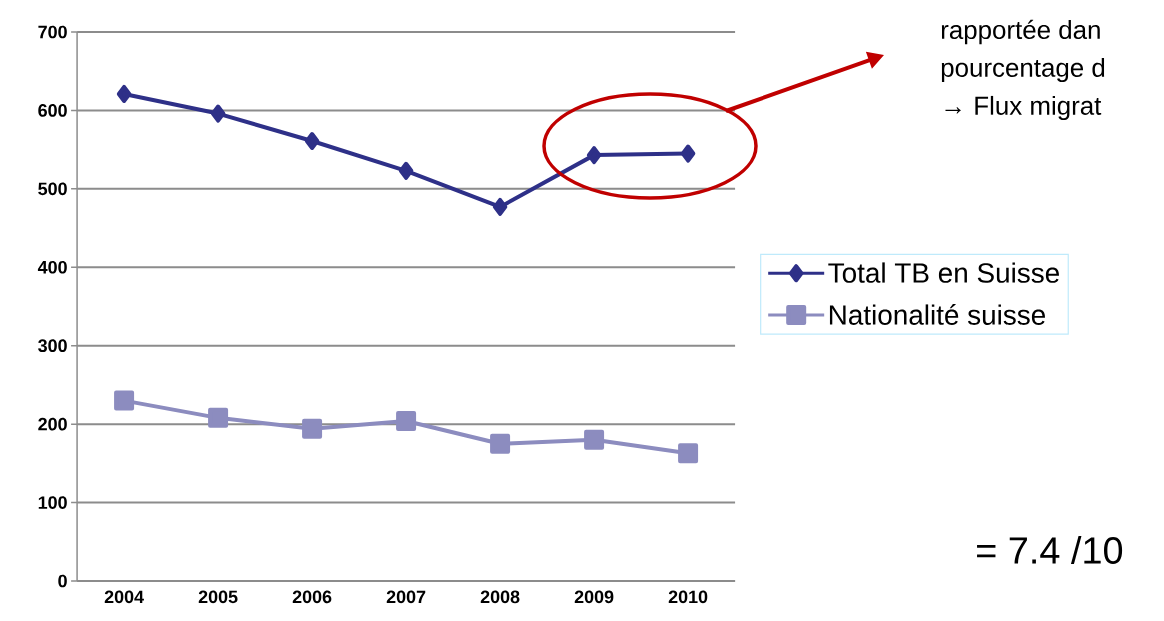 Image resolution: width=1164 pixels, height=621 pixels. Describe the element at coordinates (52, 189) in the screenshot. I see `y-tick-label: 500` at that location.